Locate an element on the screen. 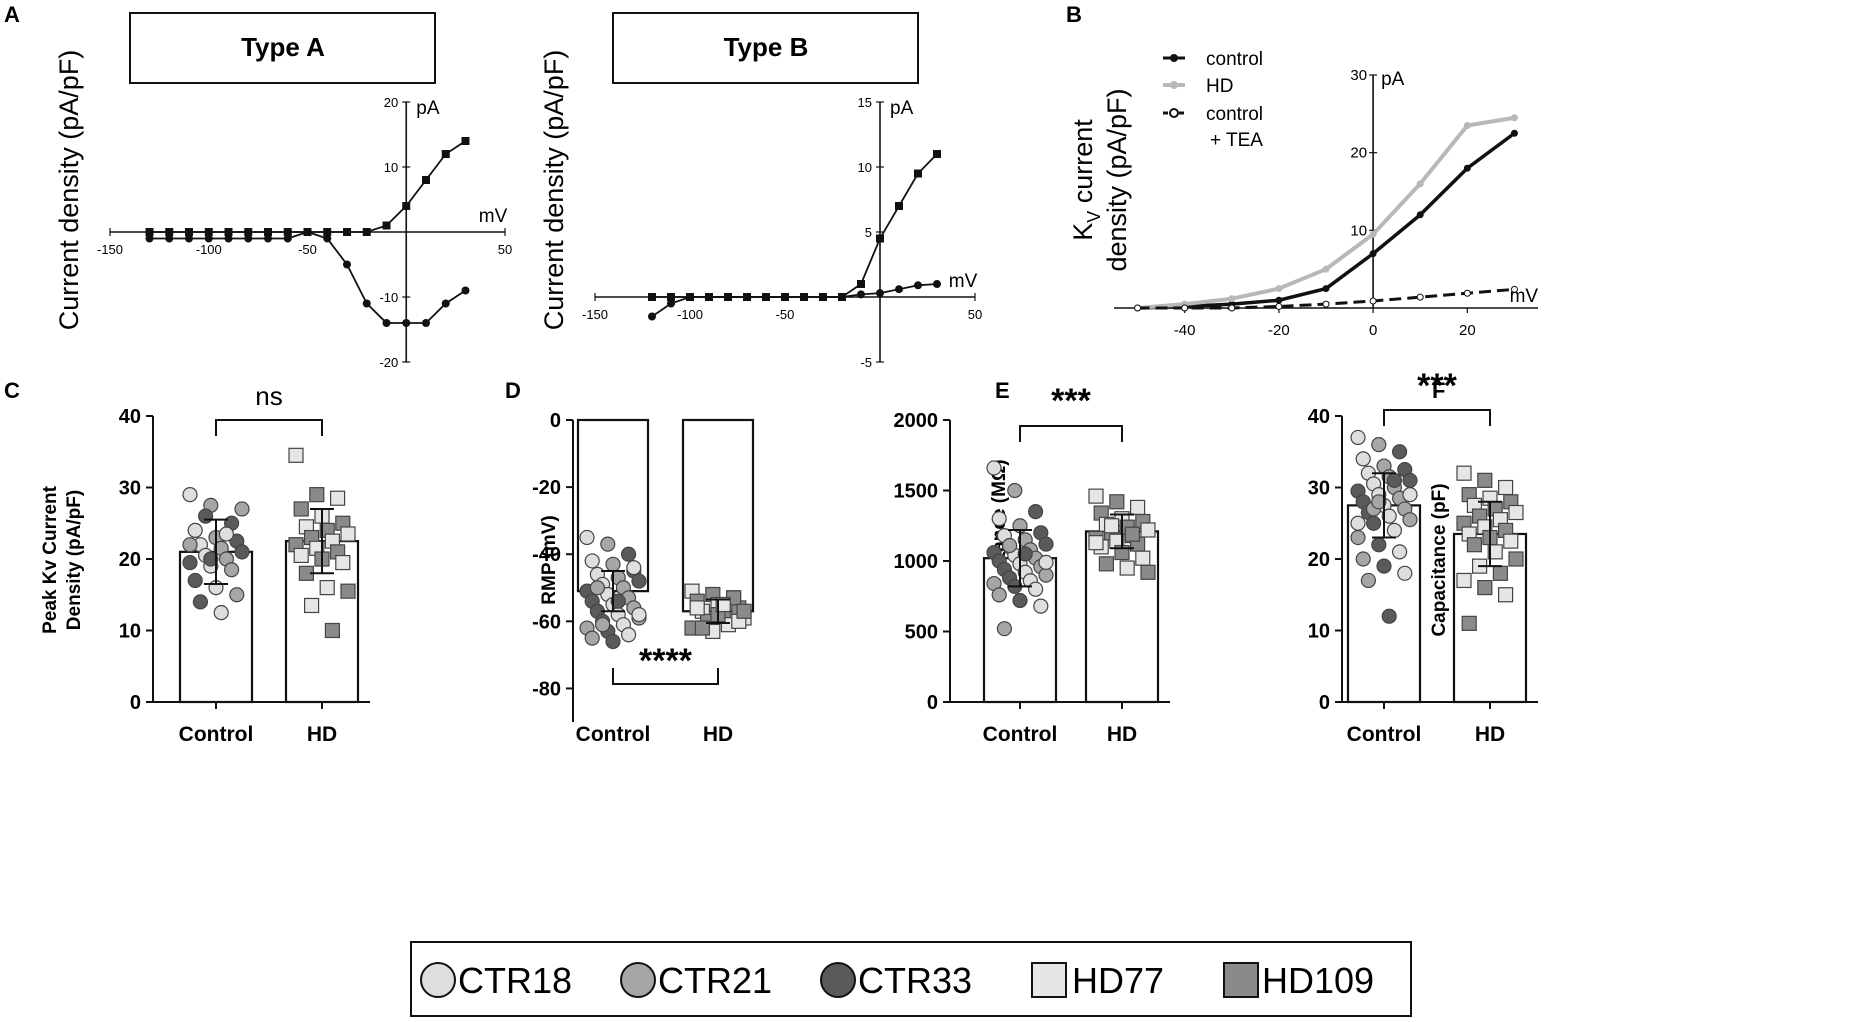 The width and height of the screenshot is (1859, 1022). panelD-ylabel: RMP (mV) is located at coordinates (549, 559).